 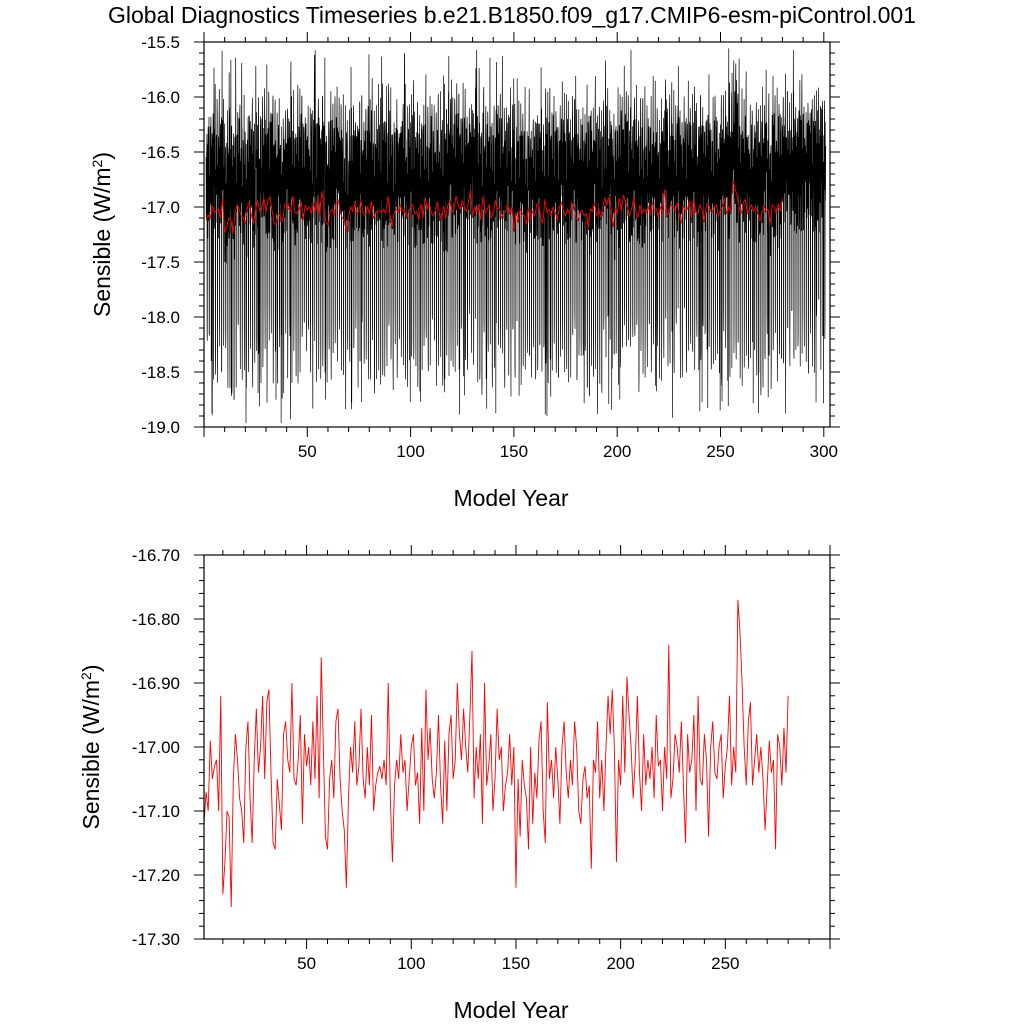 What do you see at coordinates (156, 811) in the screenshot?
I see `y-tick-label: -17.10` at bounding box center [156, 811].